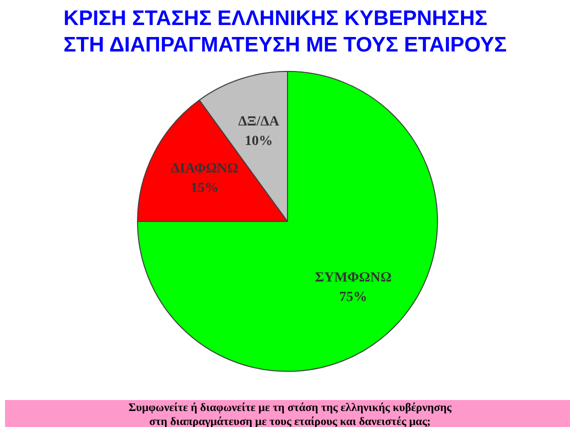  I want to click on text: Συμφωνείτε ή διαφωνείτε με τη στάση της ελληνικής κυβέρνησης στη διαπραγμάτευση με τους εταίρους και δανειστές μας;, so click(290, 414).